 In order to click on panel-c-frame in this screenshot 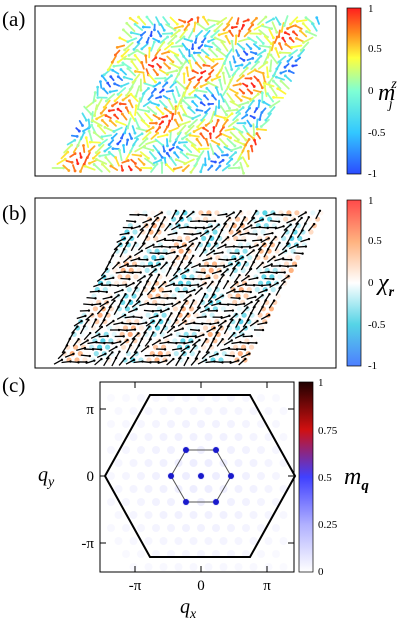, I will do `click(197, 477)`.